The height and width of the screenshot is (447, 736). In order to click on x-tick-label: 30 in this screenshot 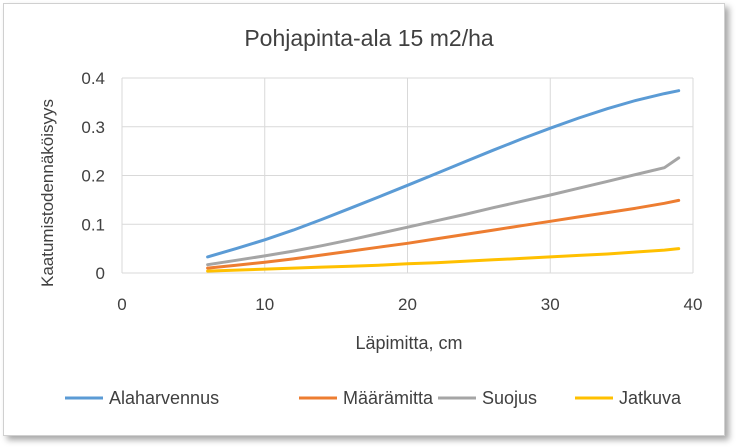, I will do `click(550, 304)`.